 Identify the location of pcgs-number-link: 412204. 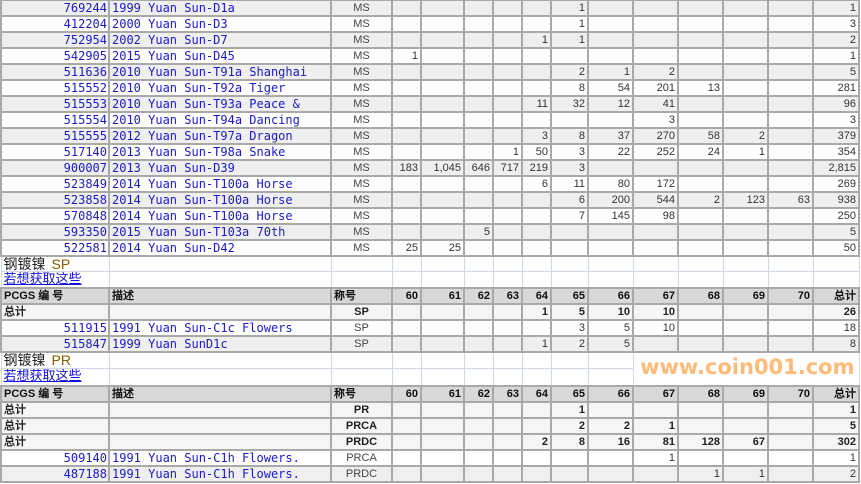
(55, 24).